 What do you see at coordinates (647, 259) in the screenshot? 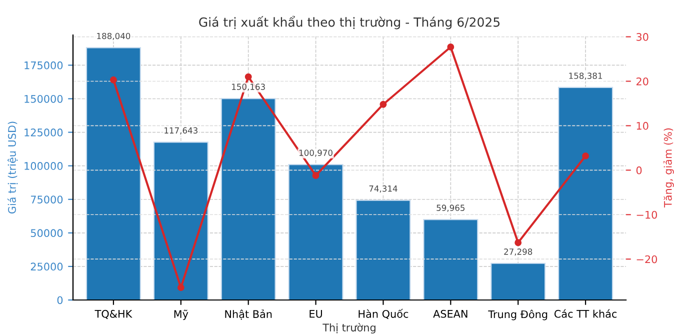
I see `y2-tick-label: −20` at bounding box center [647, 259].